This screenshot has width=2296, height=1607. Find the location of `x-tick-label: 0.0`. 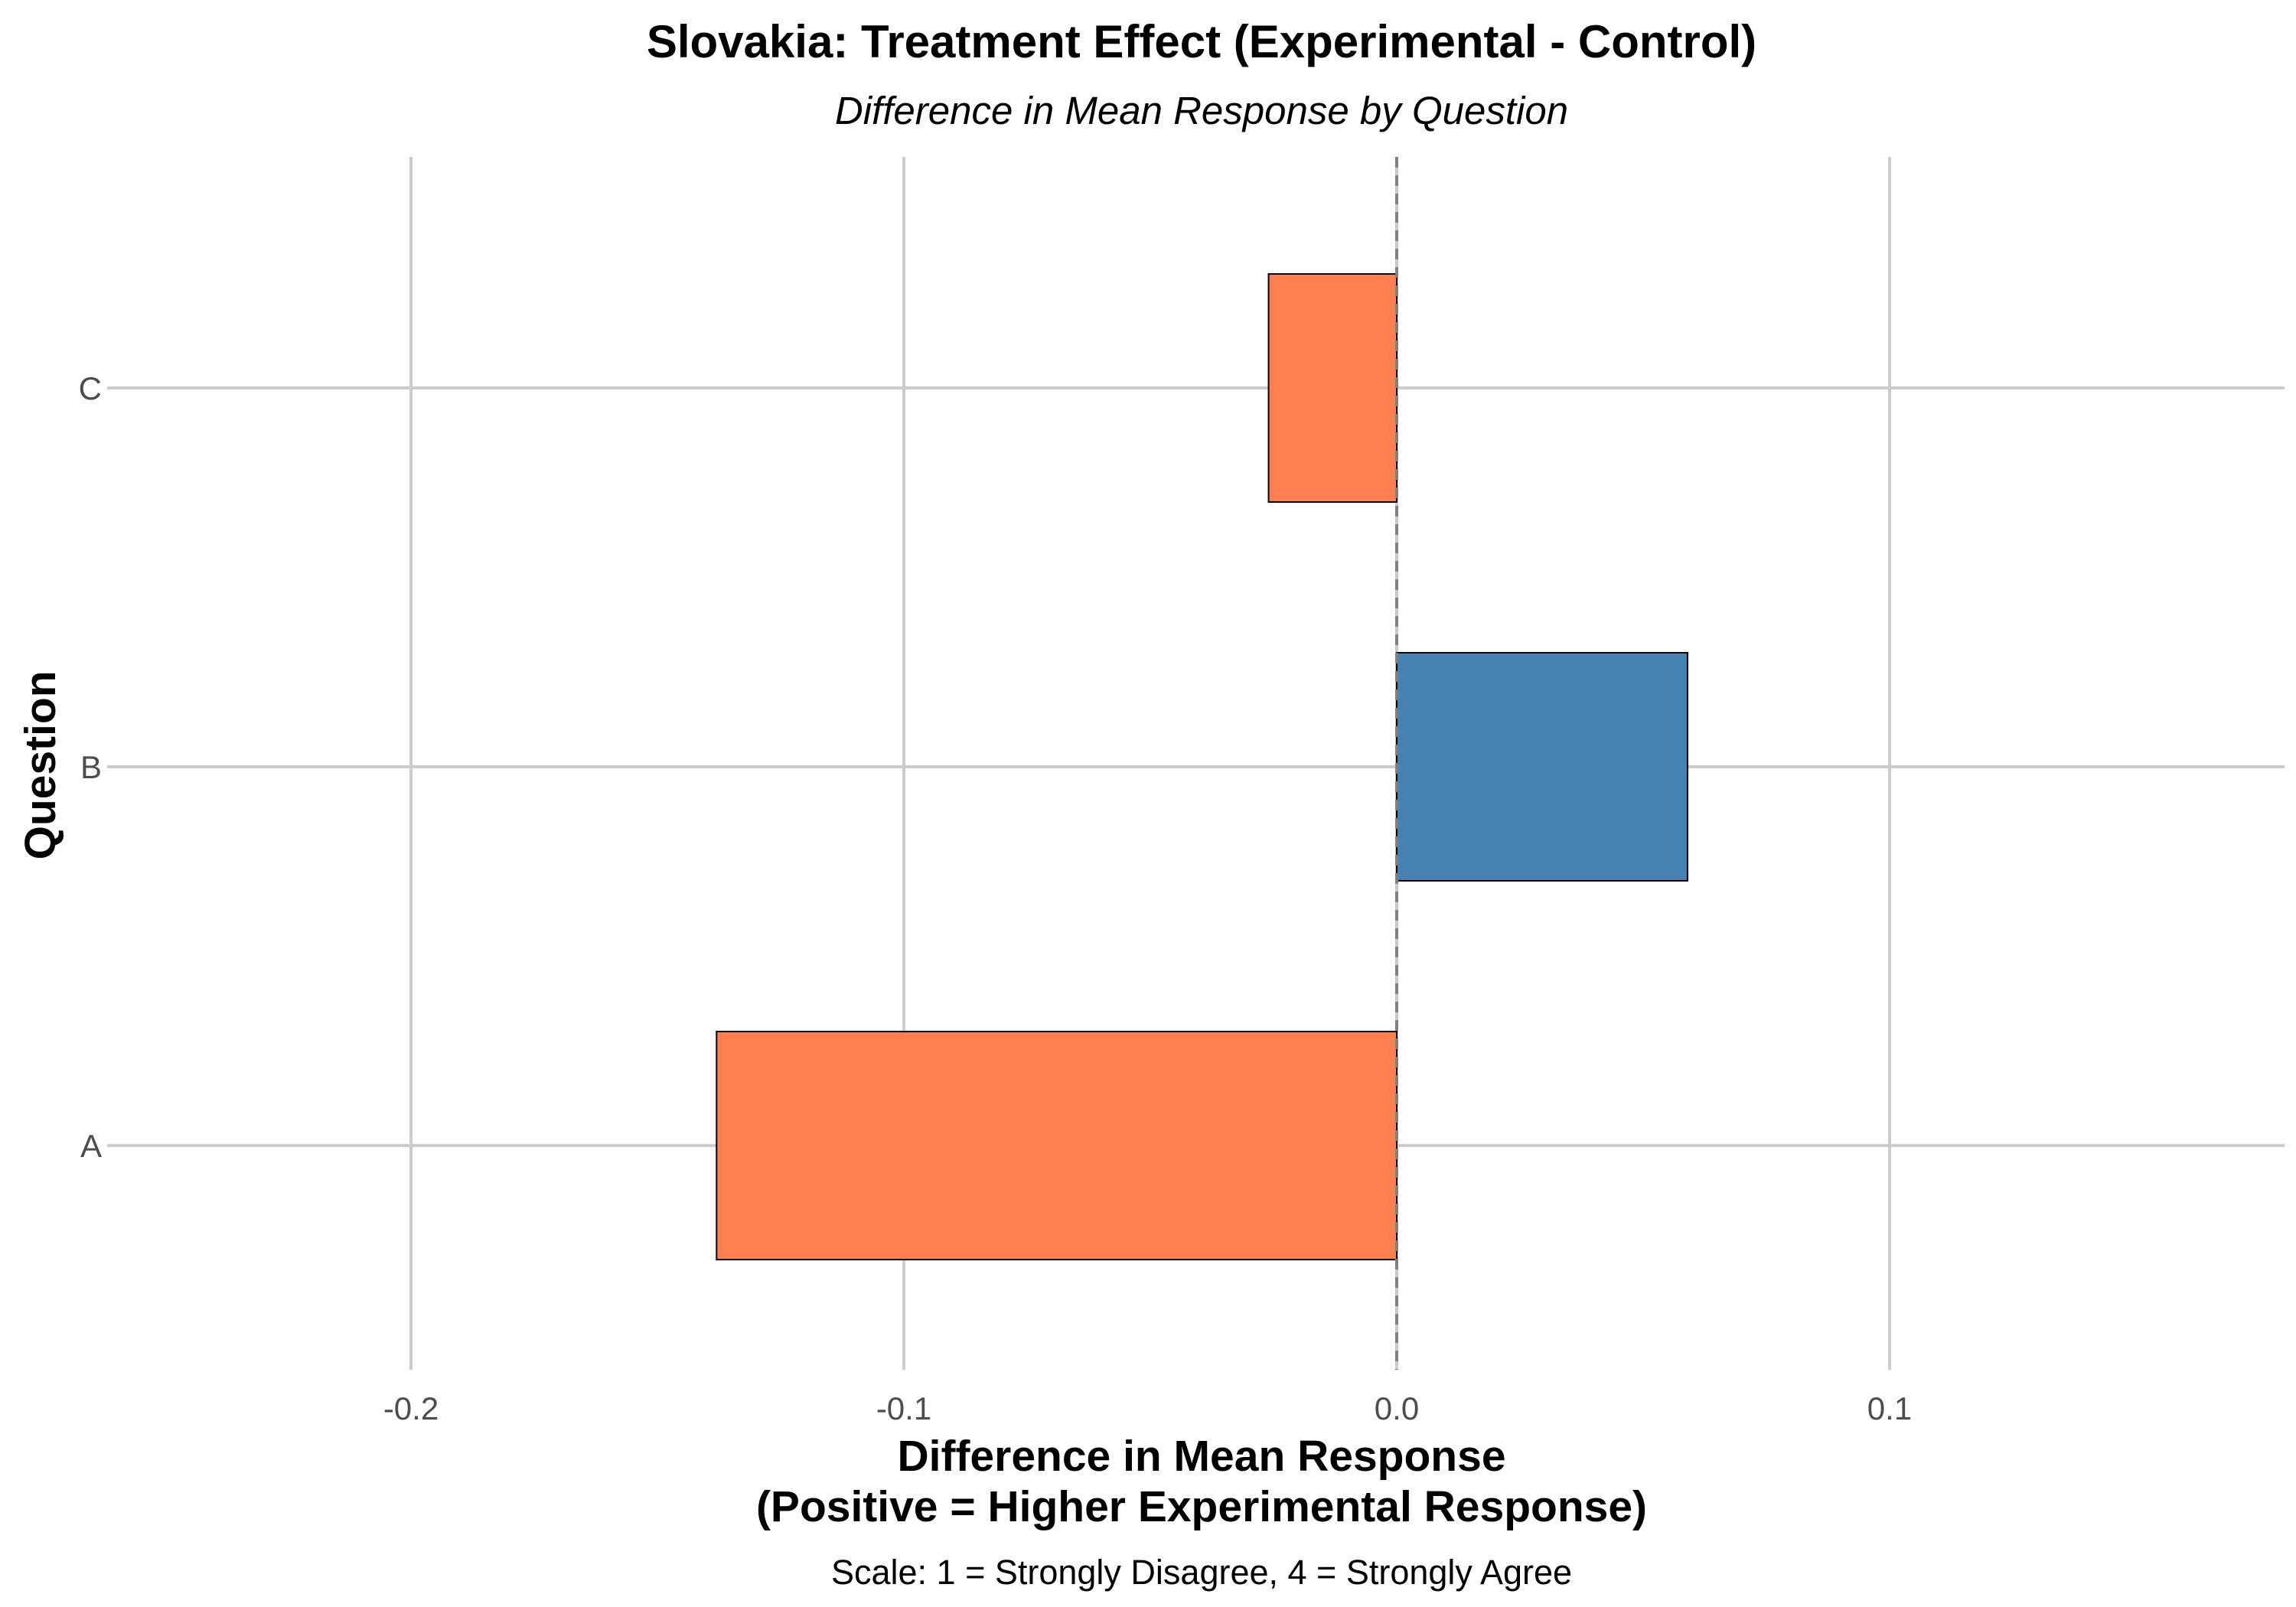

x-tick-label: 0.0 is located at coordinates (1397, 1408).